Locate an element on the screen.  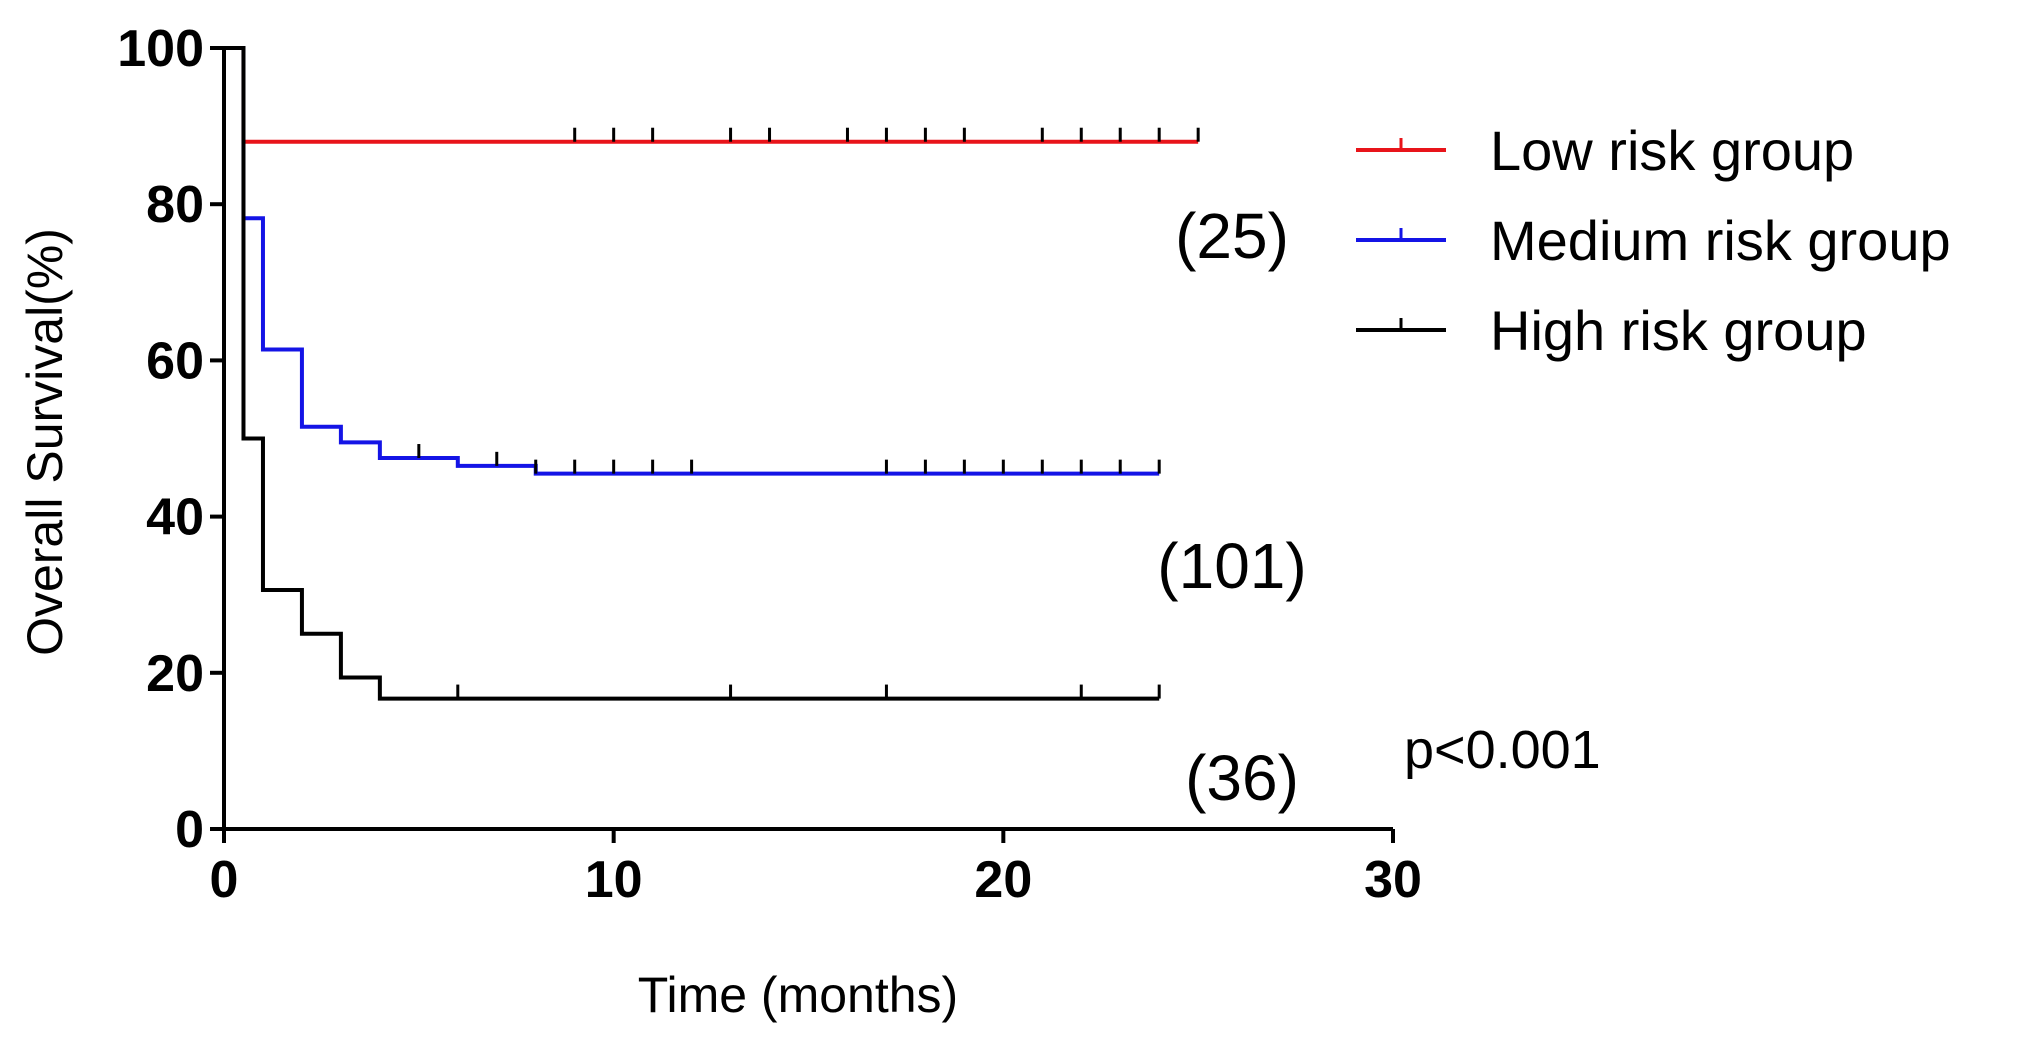
x-tick-label: 0 is located at coordinates (224, 880).